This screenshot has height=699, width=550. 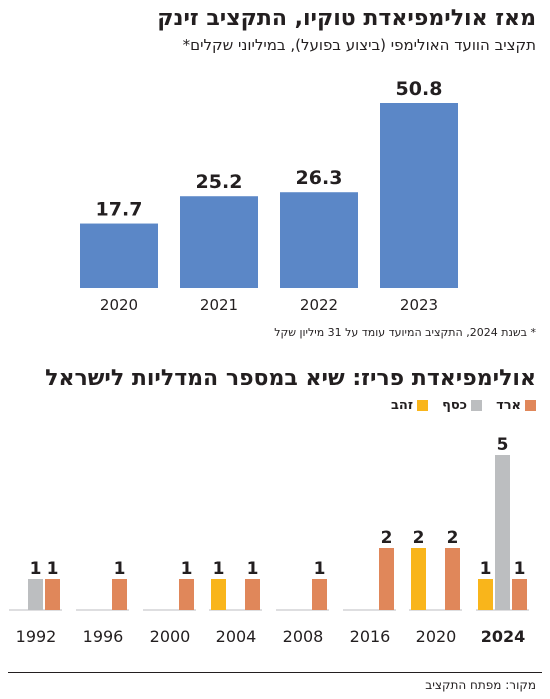 What do you see at coordinates (219, 182) in the screenshot?
I see `budget-value-label: 25.2` at bounding box center [219, 182].